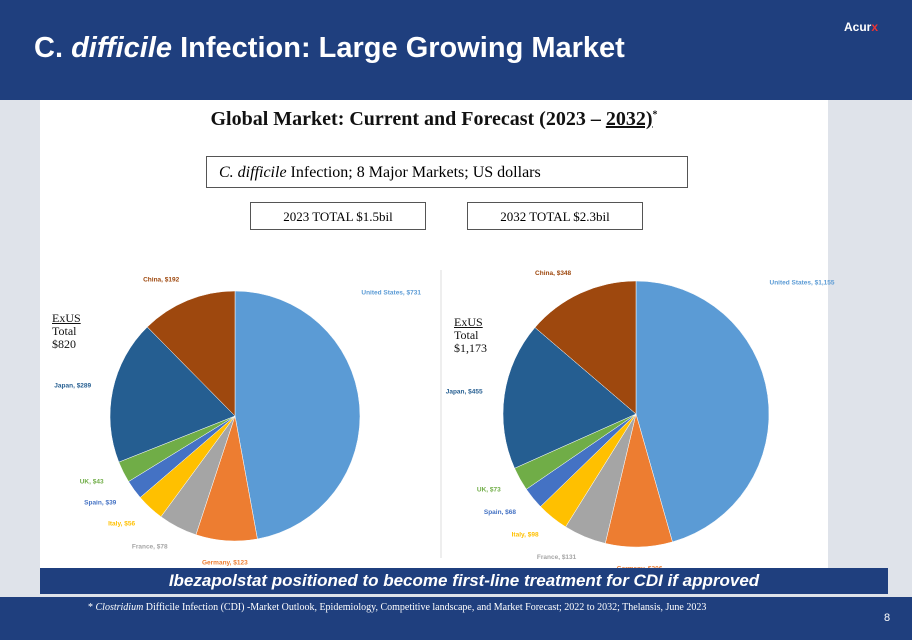  I want to click on chart-title: 2032 TOTAL $2.3bil, so click(555, 216).